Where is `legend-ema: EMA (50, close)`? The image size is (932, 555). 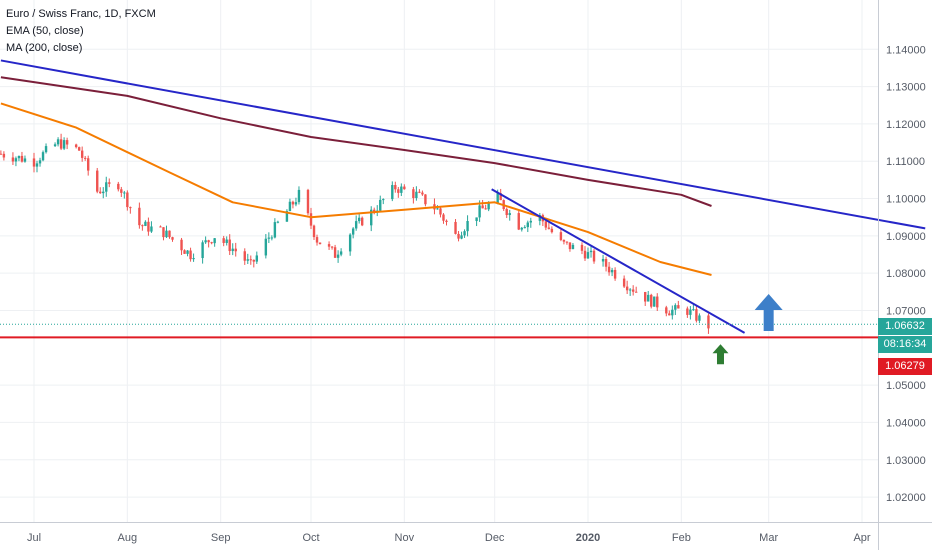 legend-ema: EMA (50, close) is located at coordinates (45, 31).